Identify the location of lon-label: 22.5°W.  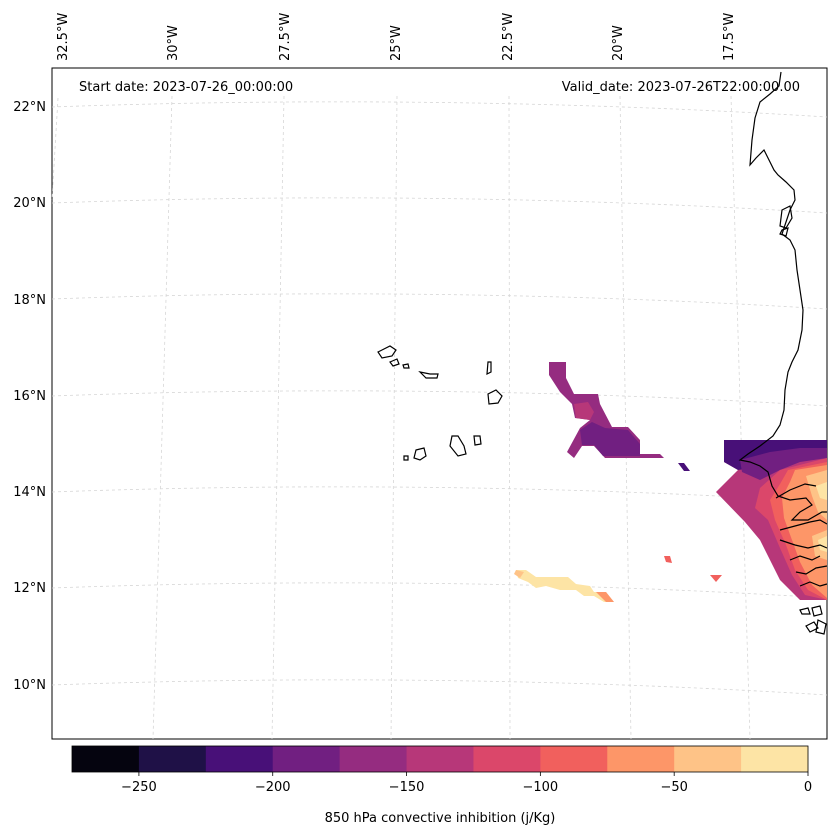
(508, 37).